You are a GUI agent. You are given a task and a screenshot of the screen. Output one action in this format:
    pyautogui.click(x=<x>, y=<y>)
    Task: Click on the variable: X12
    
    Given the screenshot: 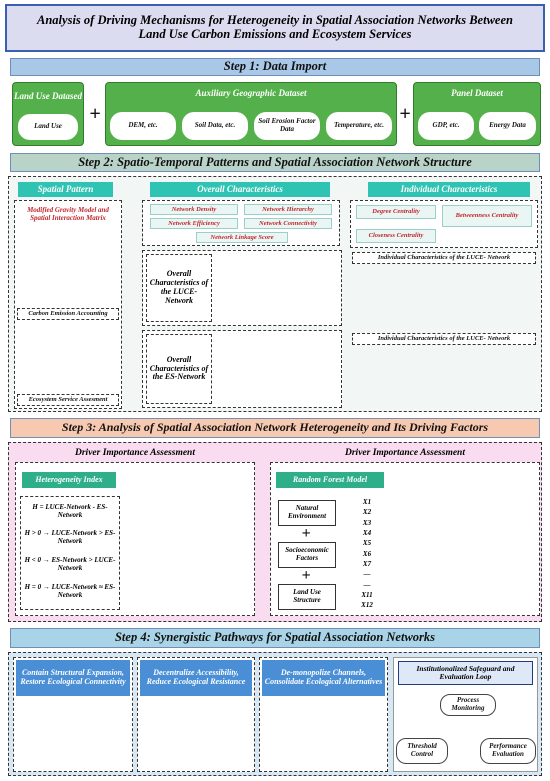 What is the action you would take?
    pyautogui.click(x=367, y=605)
    